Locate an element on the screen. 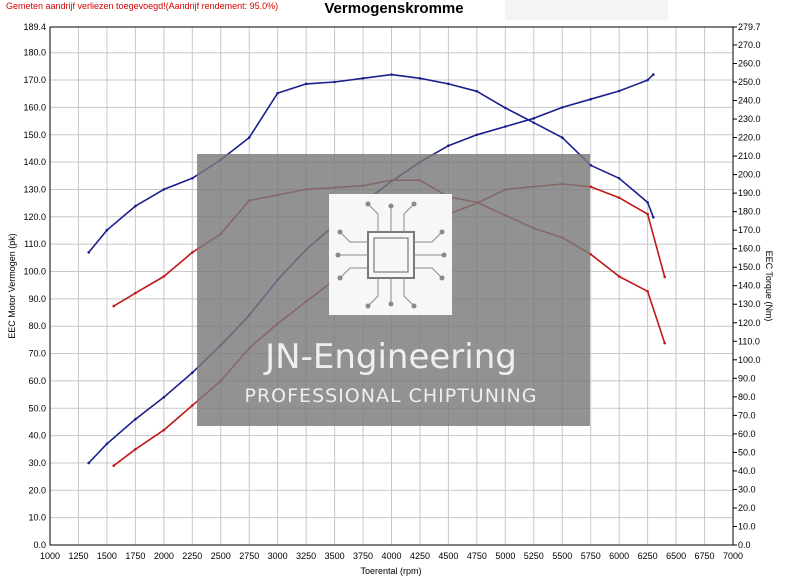  right-tick-label: 160.0 is located at coordinates (749, 249).